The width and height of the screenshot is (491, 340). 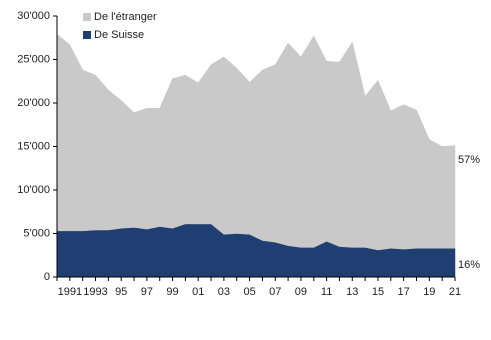 I want to click on y-tick-label: 20'000, so click(x=33, y=103).